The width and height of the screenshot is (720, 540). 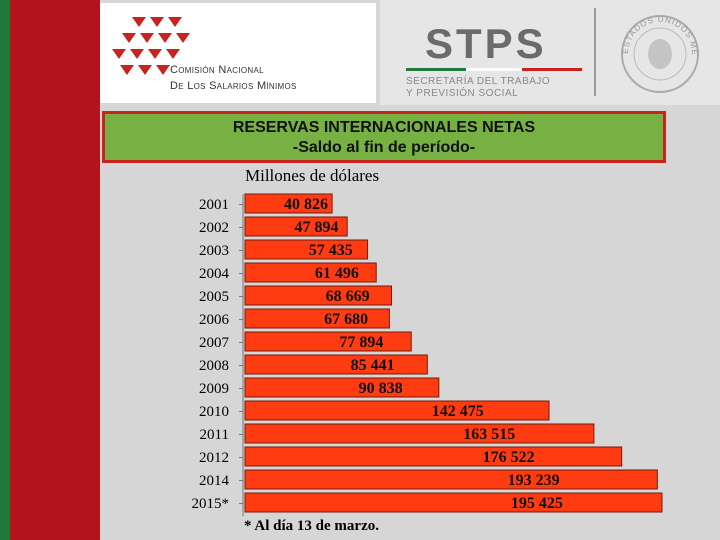 What do you see at coordinates (318, 295) in the screenshot?
I see `bar-2005` at bounding box center [318, 295].